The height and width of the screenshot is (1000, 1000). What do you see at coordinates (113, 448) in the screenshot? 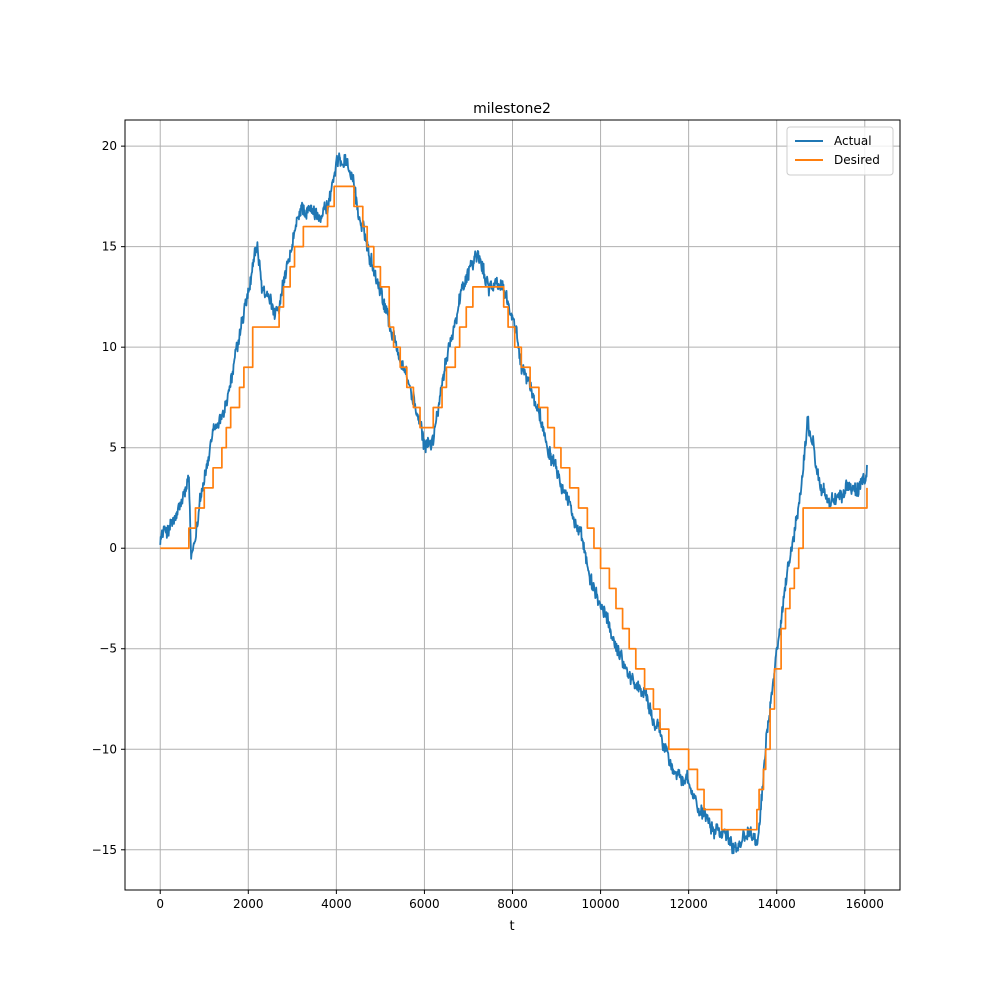
I see `y-tick-label: 5` at bounding box center [113, 448].